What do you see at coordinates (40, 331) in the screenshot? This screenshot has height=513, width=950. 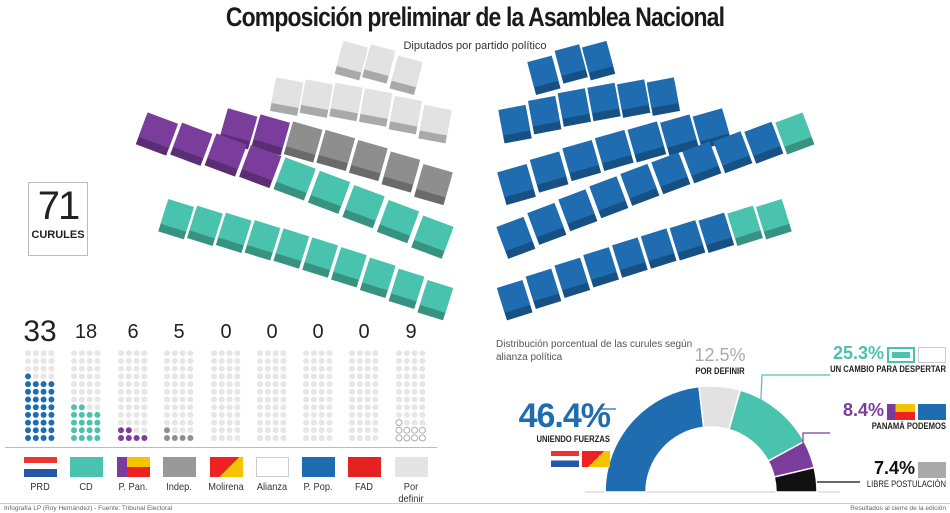 I see `seat-count: 33` at bounding box center [40, 331].